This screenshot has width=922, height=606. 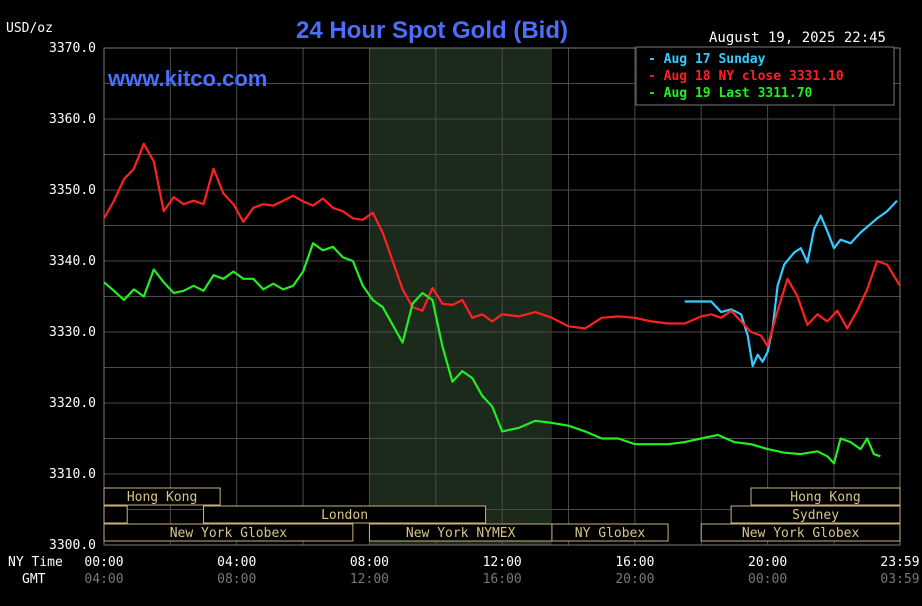 I want to click on session-label: New York NYMEX, so click(x=461, y=533).